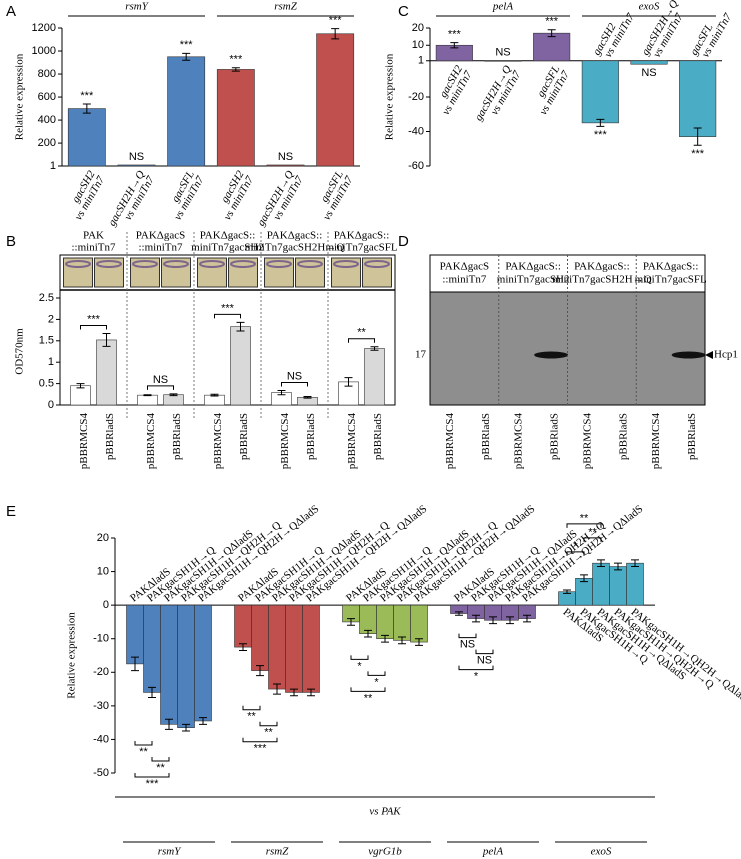 This screenshot has height=859, width=741. What do you see at coordinates (361, 248) in the screenshot?
I see `column-title: miniTn7gacSFL` at bounding box center [361, 248].